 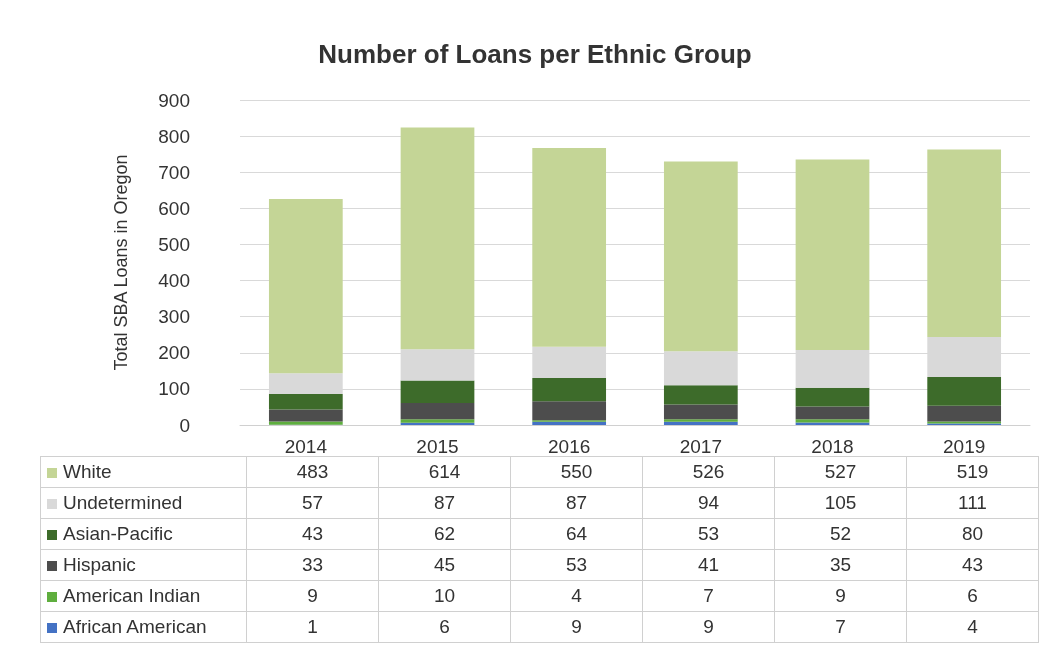 What do you see at coordinates (143, 503) in the screenshot?
I see `legend-label: Undetermined` at bounding box center [143, 503].